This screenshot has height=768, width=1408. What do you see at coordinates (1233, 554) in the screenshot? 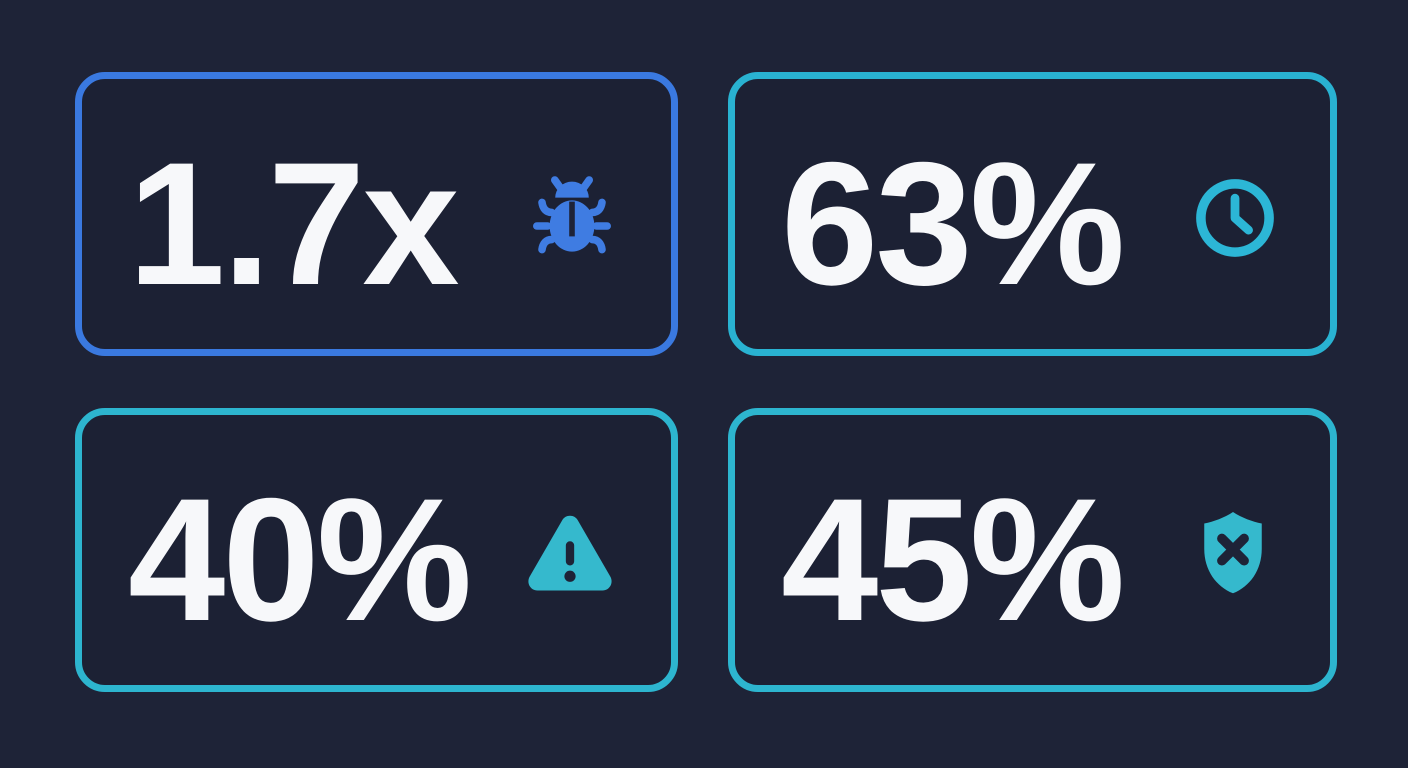
I see `shield-x-icon` at bounding box center [1233, 554].